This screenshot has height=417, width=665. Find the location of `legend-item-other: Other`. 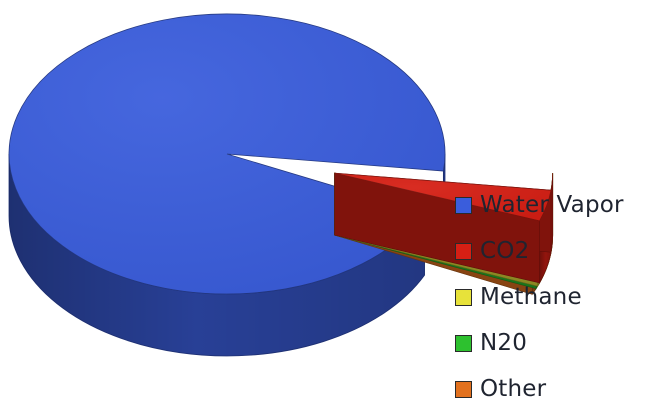

legend-item-other: Other is located at coordinates (539, 389).